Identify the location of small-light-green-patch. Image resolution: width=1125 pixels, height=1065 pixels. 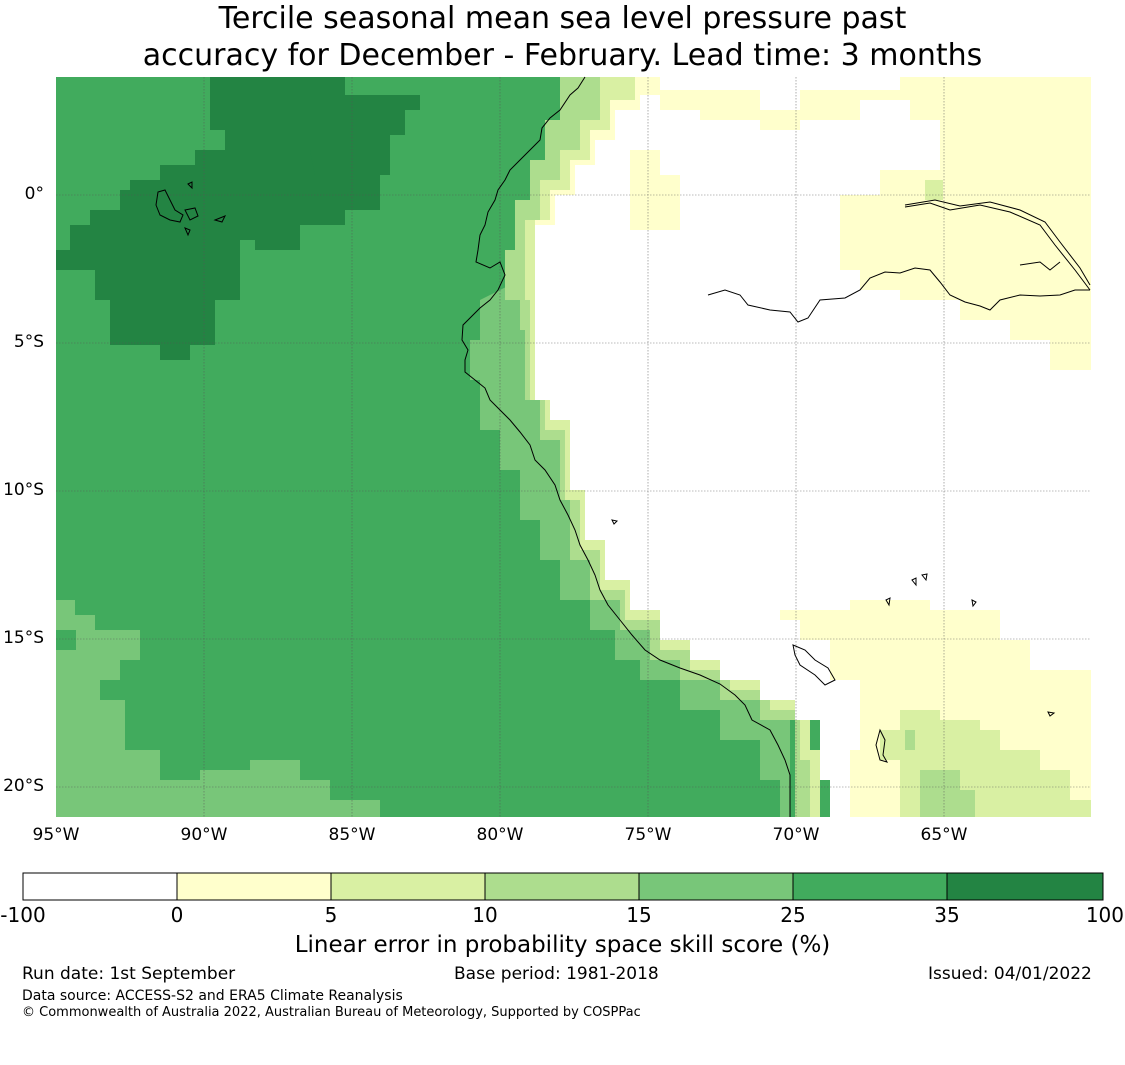
(910, 740).